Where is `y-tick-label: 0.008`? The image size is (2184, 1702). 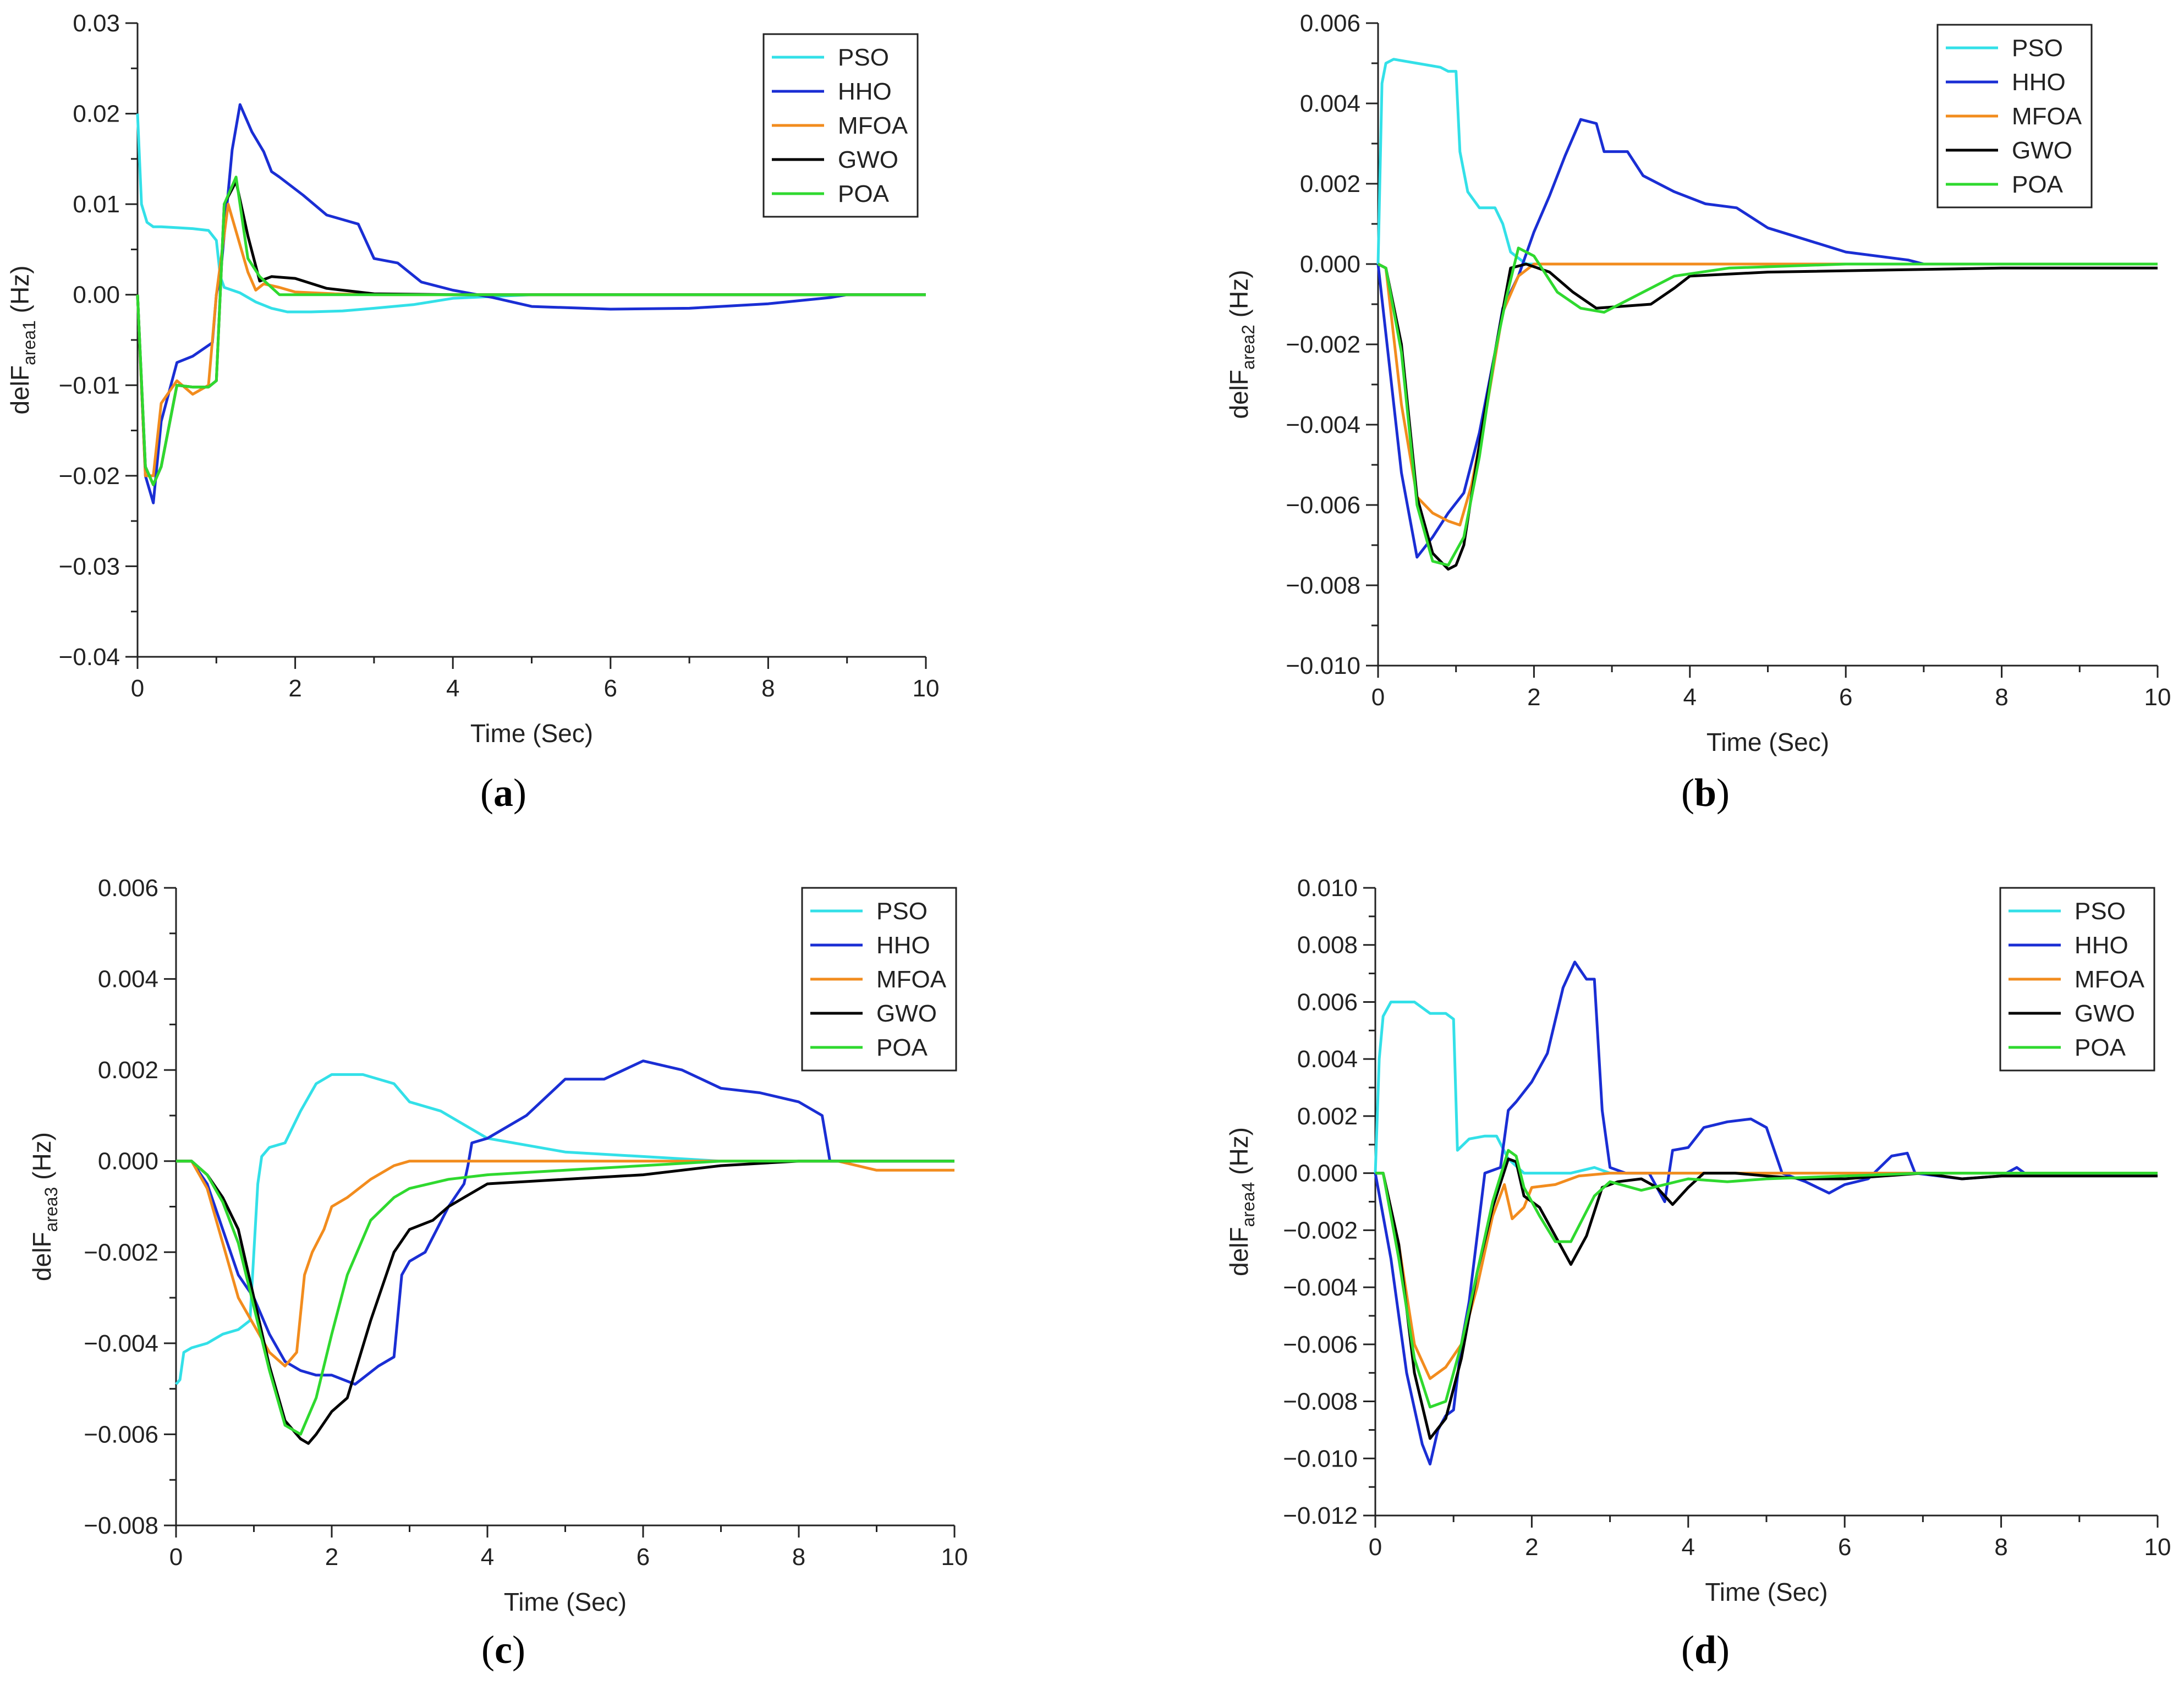
y-tick-label: 0.008 is located at coordinates (1328, 946).